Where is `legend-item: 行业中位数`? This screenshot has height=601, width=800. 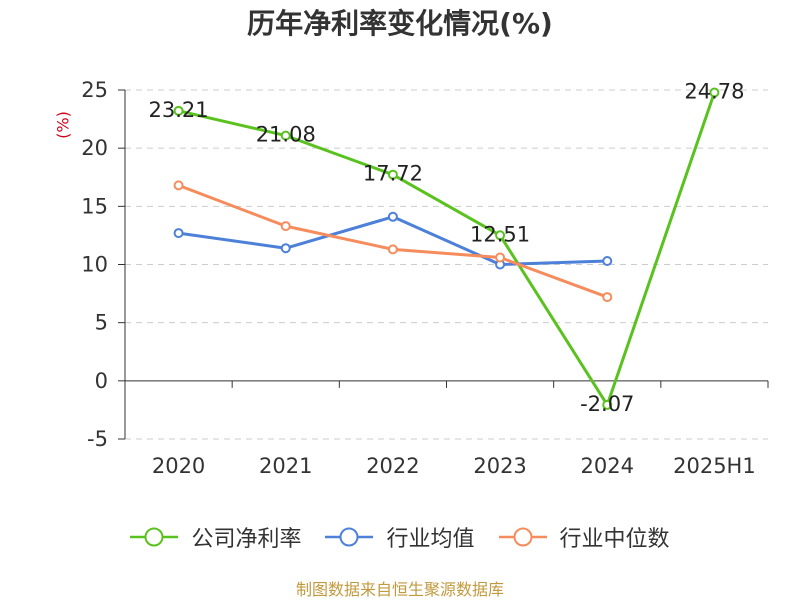
legend-item: 行业中位数 is located at coordinates (584, 537).